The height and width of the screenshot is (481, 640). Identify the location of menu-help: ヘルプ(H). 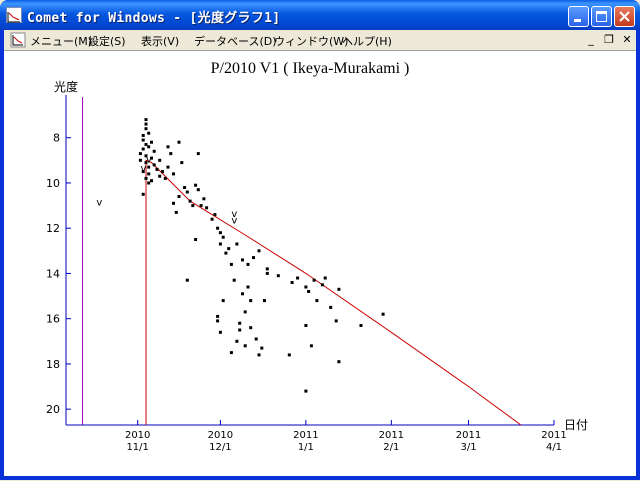
(367, 41).